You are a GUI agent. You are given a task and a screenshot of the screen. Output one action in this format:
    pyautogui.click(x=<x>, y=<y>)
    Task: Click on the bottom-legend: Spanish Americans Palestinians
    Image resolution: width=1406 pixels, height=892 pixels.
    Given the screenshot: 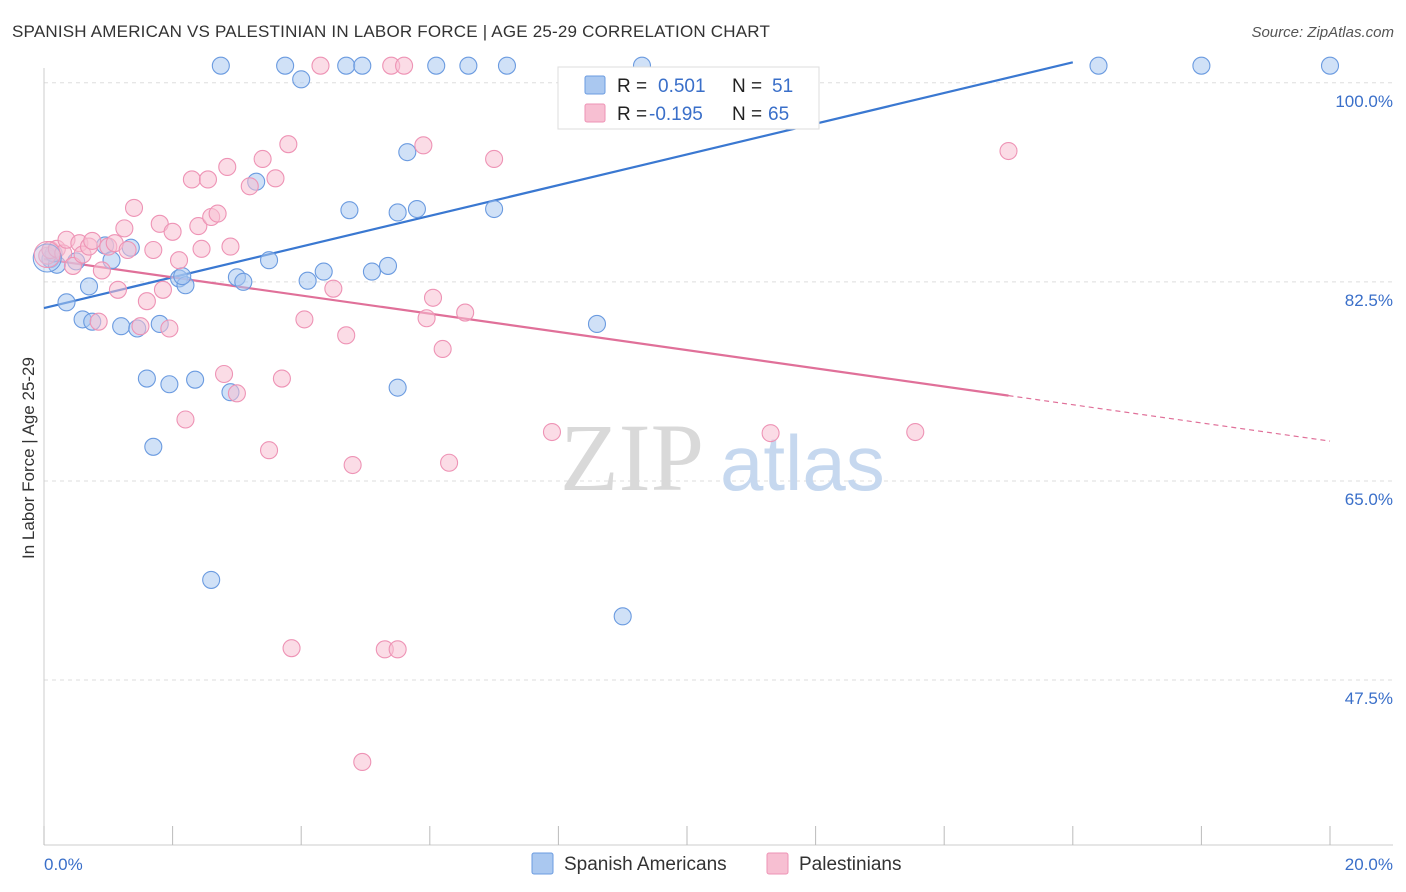 What is the action you would take?
    pyautogui.click(x=716, y=863)
    